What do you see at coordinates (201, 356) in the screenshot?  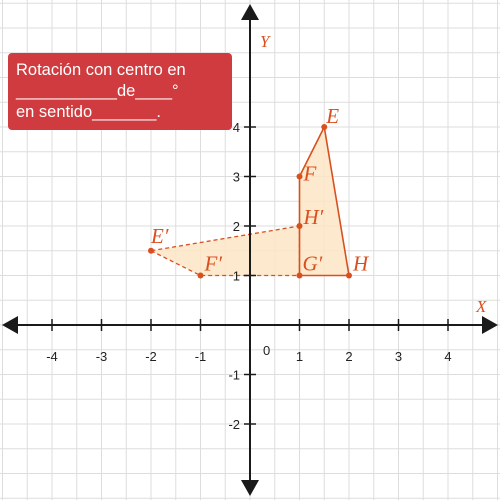 I see `x-tick-label: -1` at bounding box center [201, 356].